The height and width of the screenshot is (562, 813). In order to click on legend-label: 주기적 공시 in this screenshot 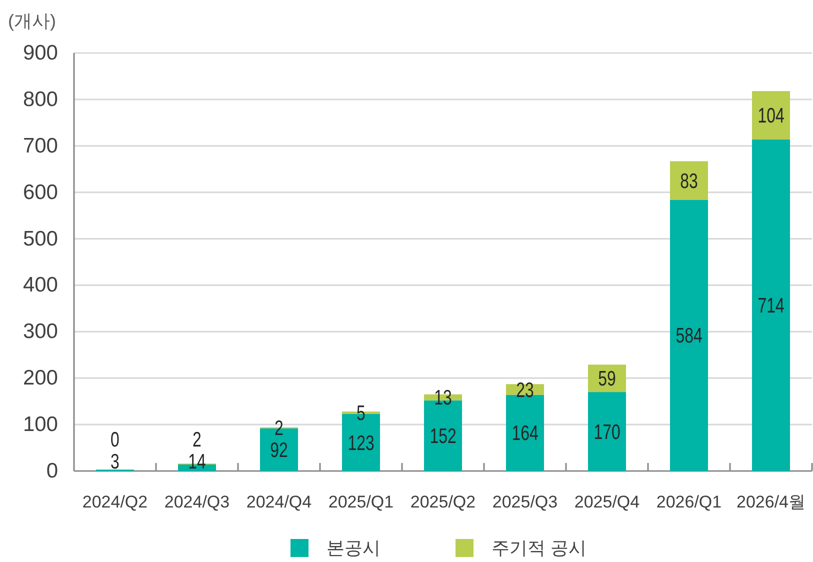, I will do `click(539, 548)`.